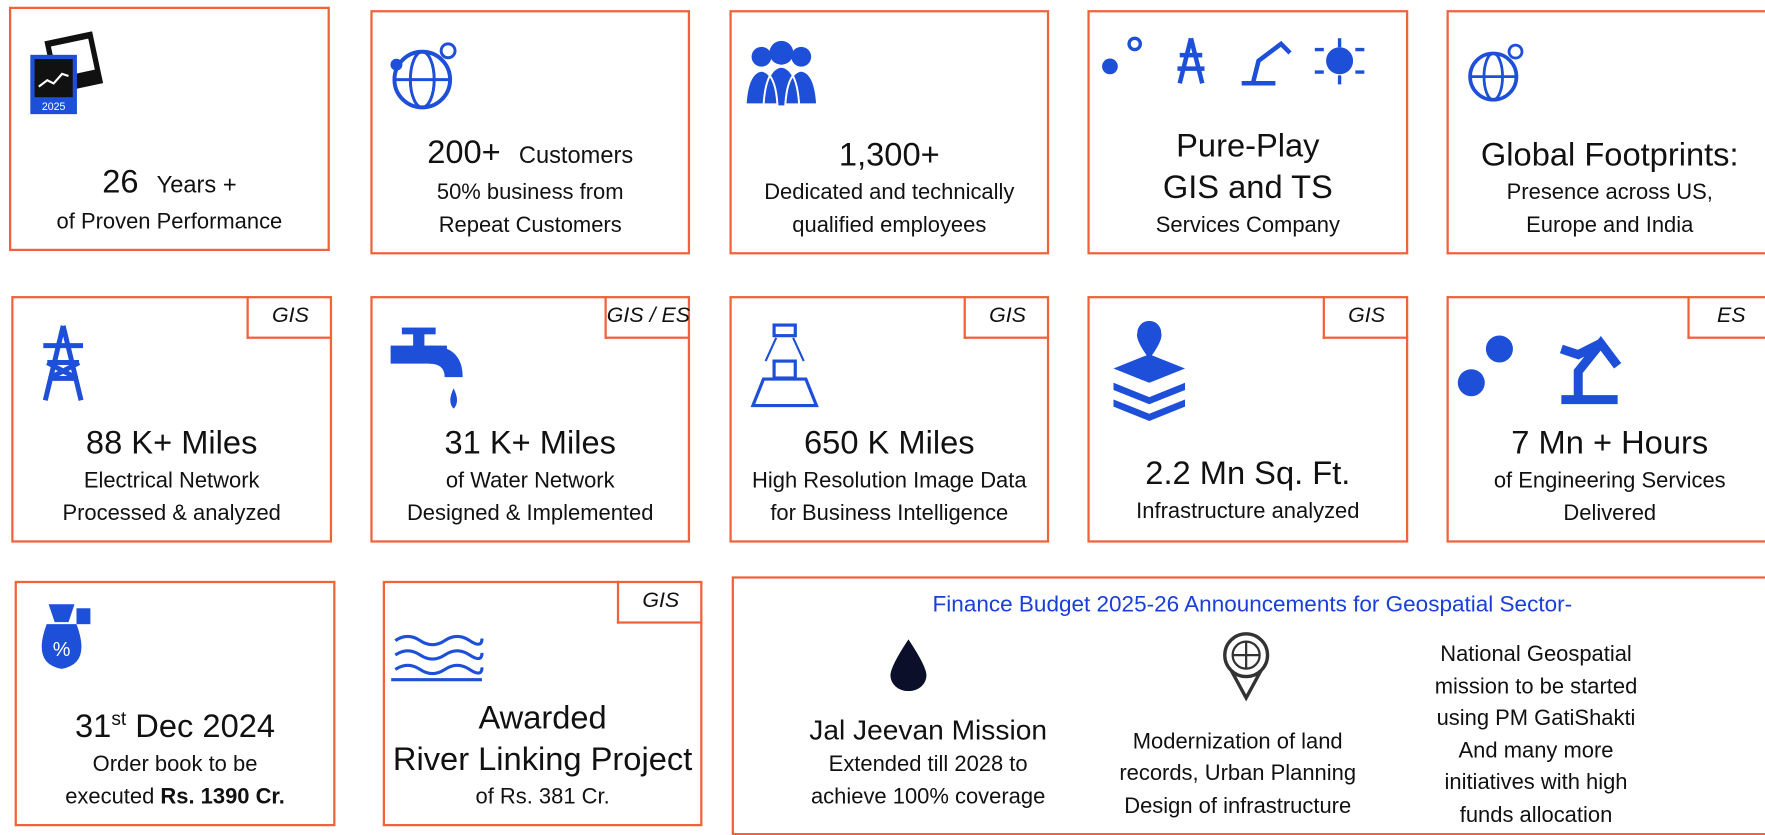 The image size is (1765, 835). I want to click on text-line: Modernization of land, so click(1237, 741).